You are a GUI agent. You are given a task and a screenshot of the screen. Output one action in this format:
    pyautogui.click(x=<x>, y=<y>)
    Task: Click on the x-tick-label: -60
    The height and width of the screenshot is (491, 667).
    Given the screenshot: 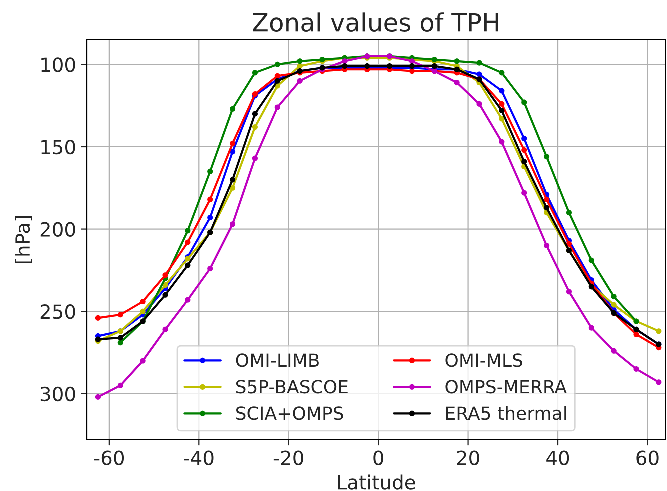 What is the action you would take?
    pyautogui.click(x=109, y=458)
    